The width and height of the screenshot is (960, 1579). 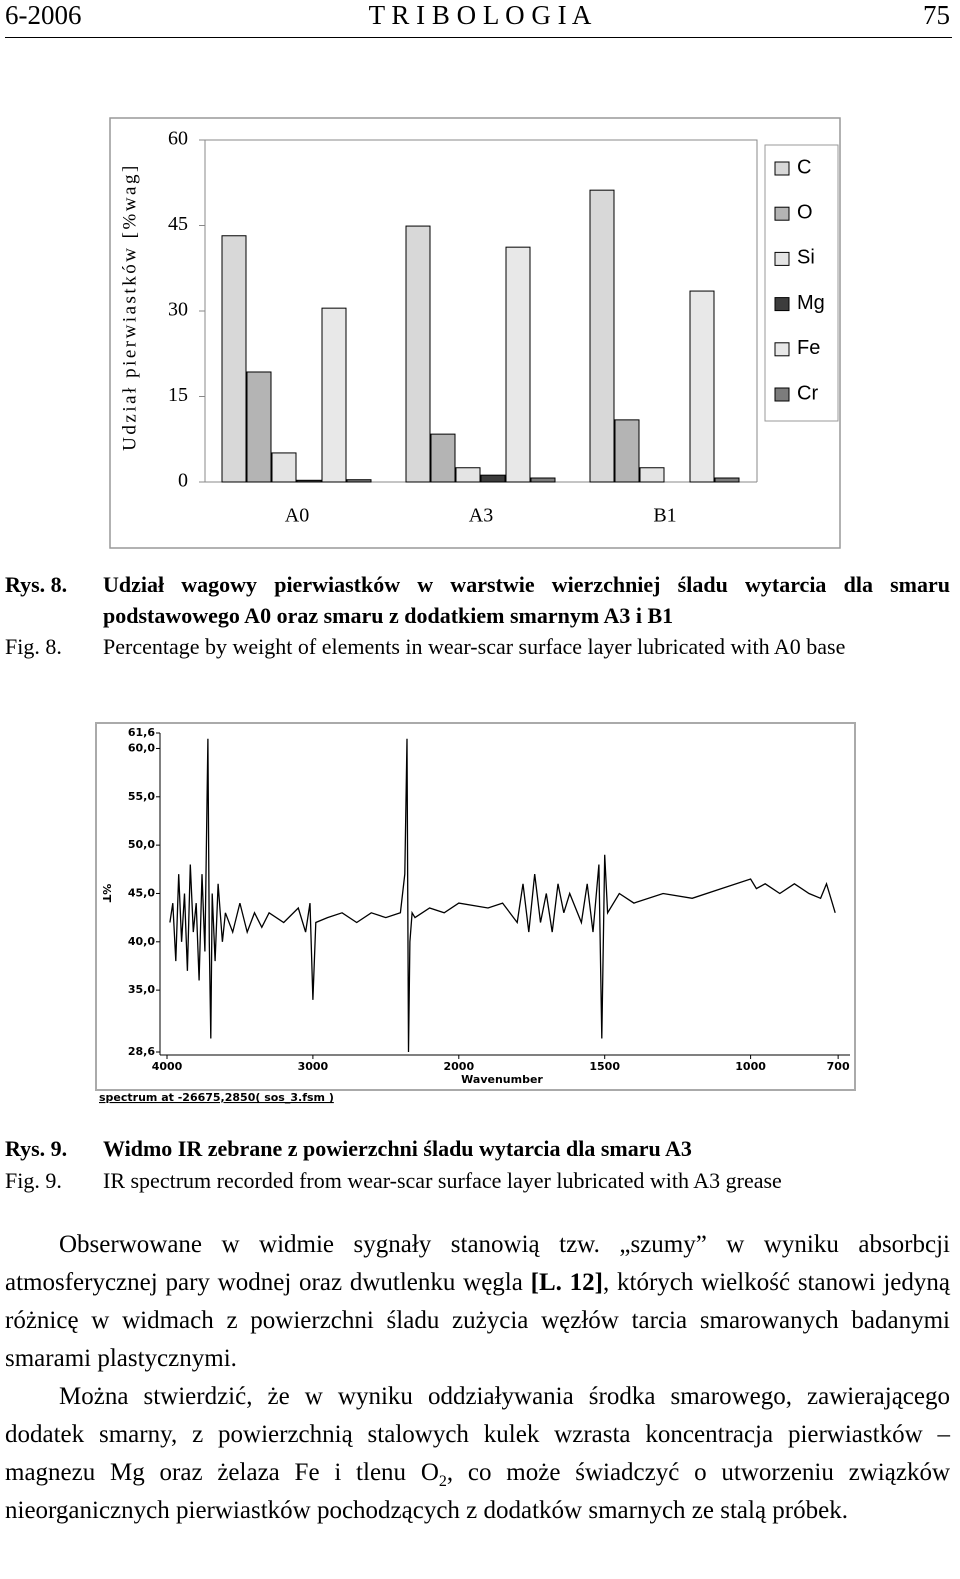 What do you see at coordinates (478, 37) in the screenshot?
I see `header-rule` at bounding box center [478, 37].